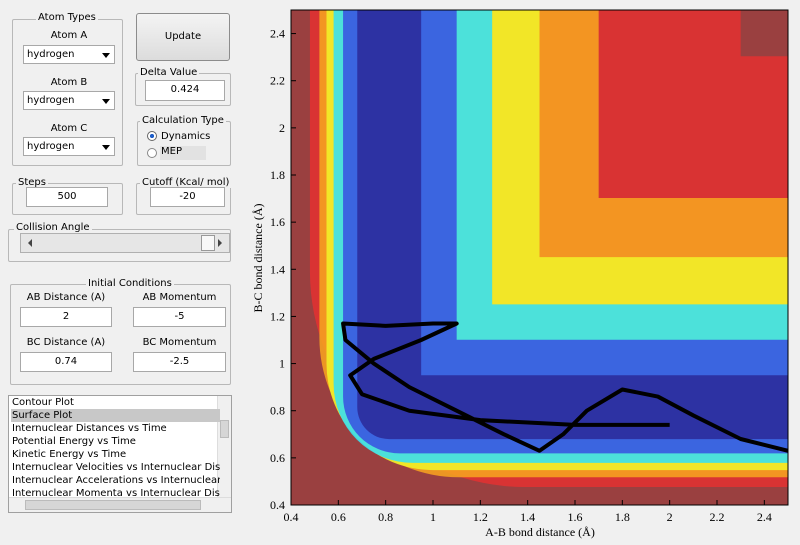  Describe the element at coordinates (89, 428) in the screenshot. I see `list-item: Internuclear Distances vs Time` at that location.